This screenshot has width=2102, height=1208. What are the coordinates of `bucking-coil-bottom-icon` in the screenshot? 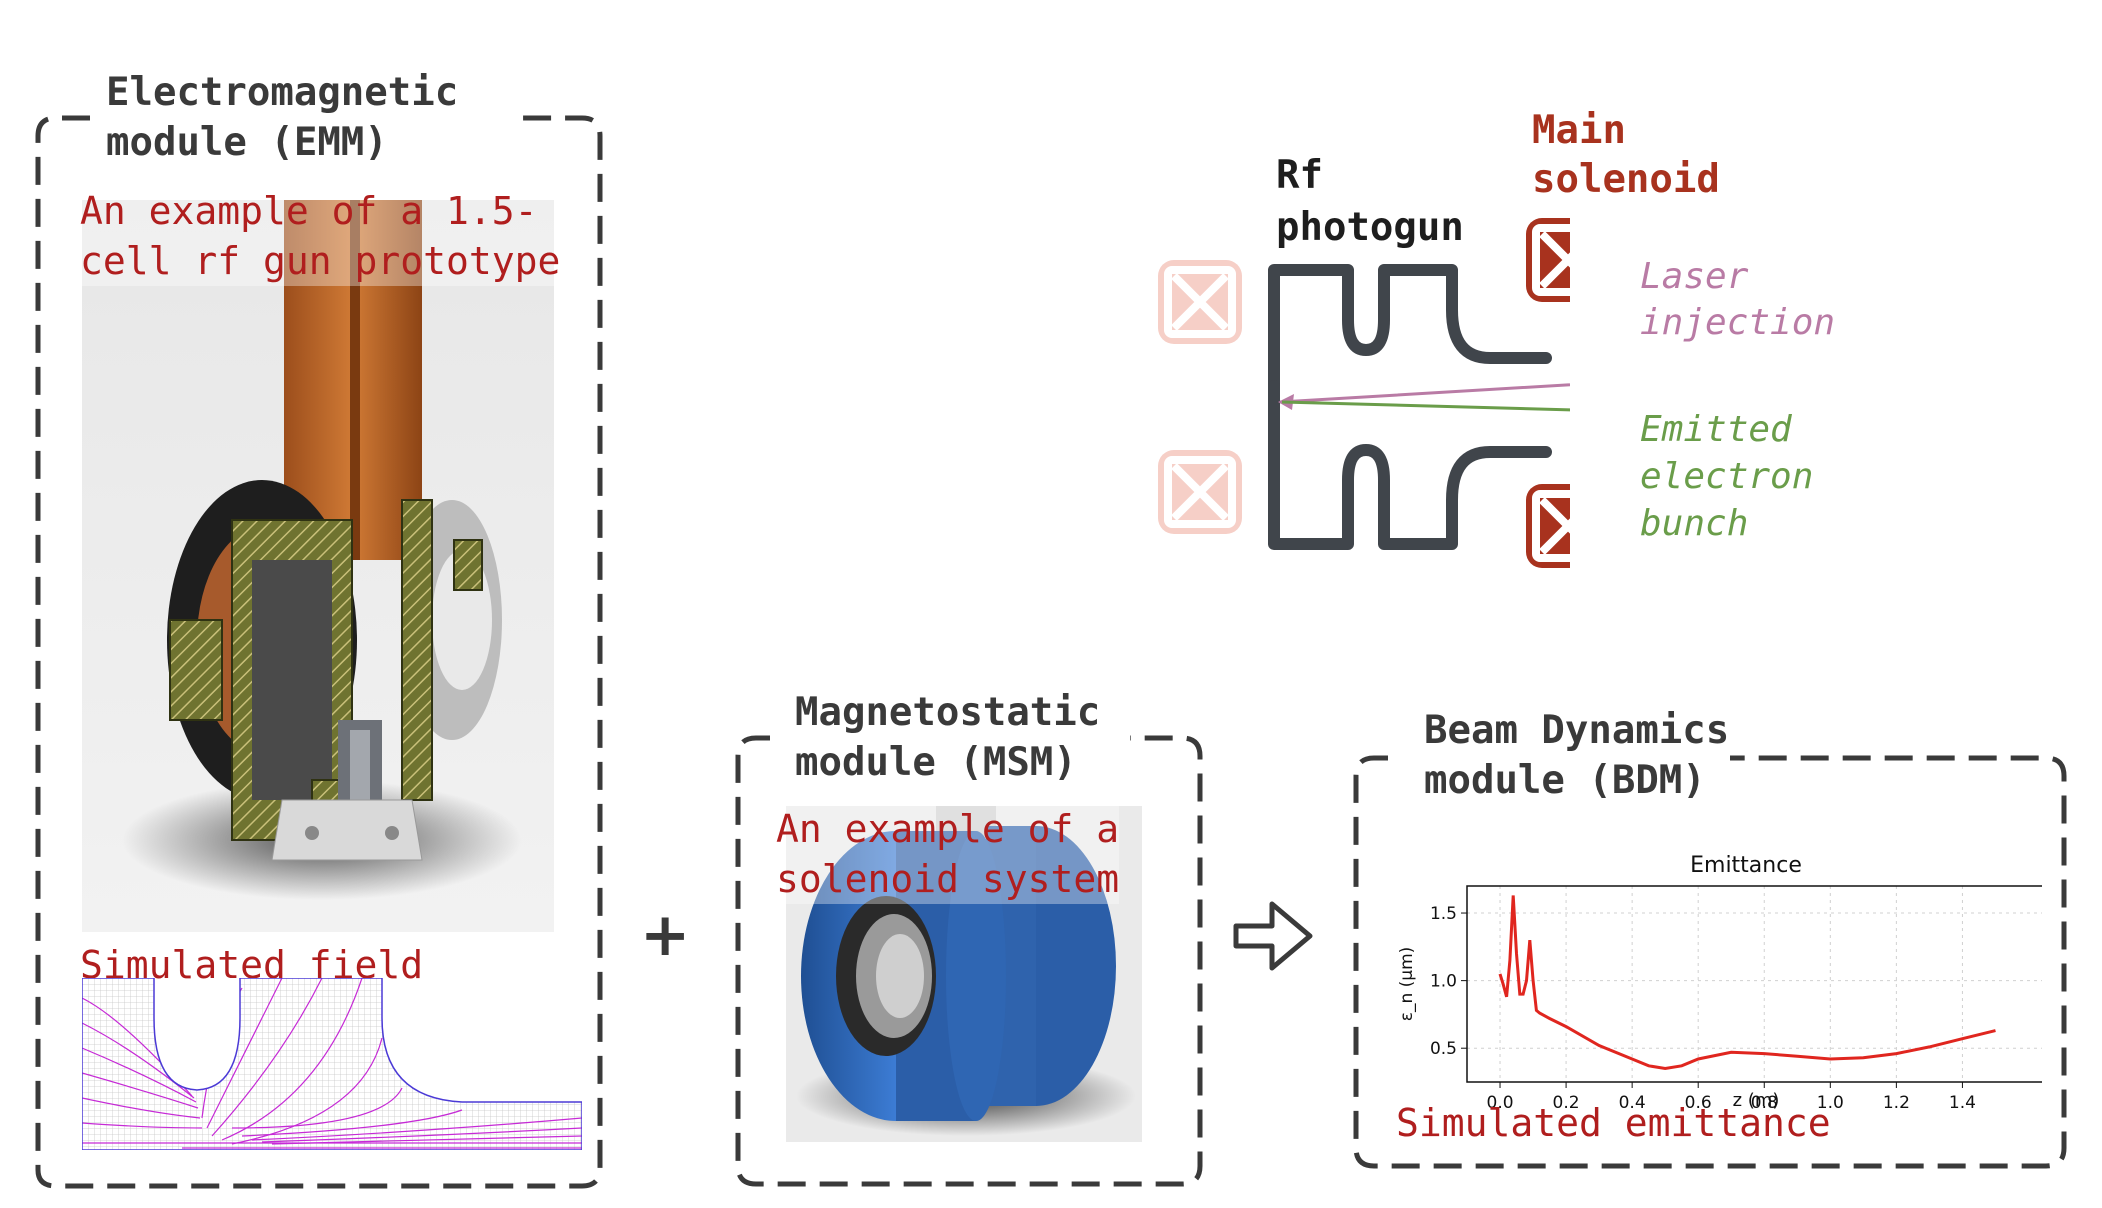 It's located at (1200, 492).